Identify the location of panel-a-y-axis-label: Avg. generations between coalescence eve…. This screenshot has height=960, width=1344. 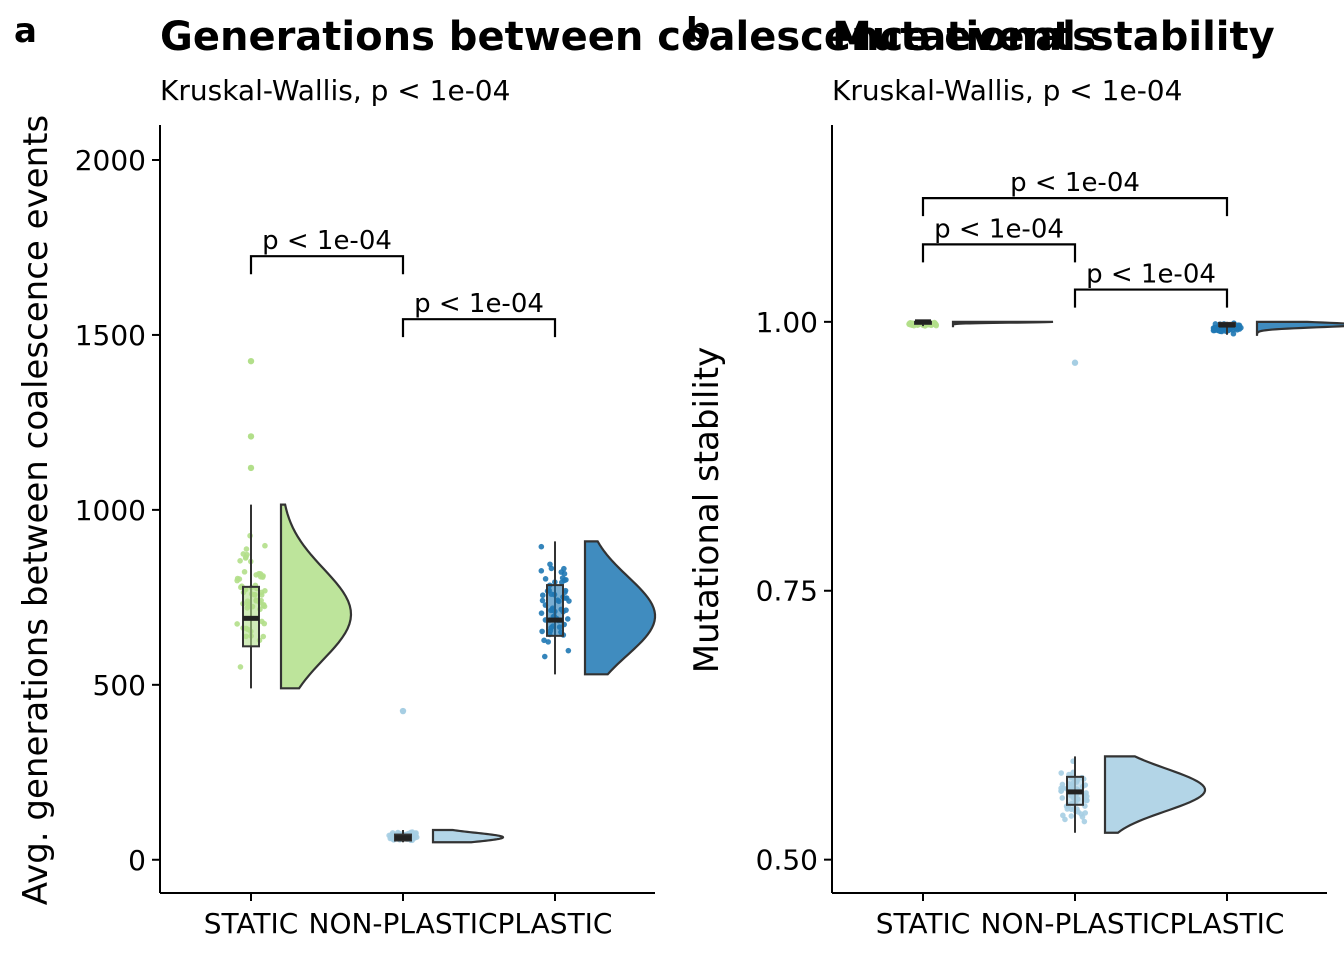
(36, 510).